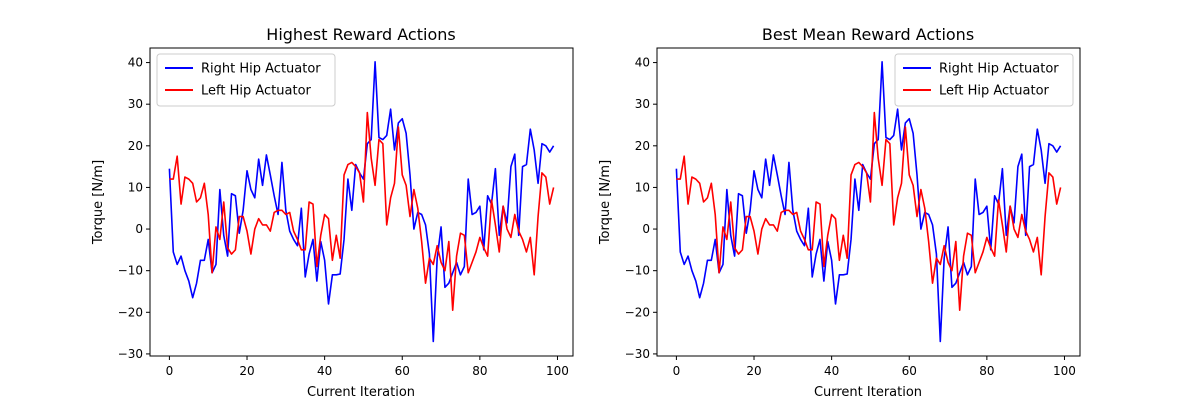 This screenshot has height=400, width=1200. Describe the element at coordinates (868, 34) in the screenshot. I see `chart-title: Best Mean Reward Actions` at that location.